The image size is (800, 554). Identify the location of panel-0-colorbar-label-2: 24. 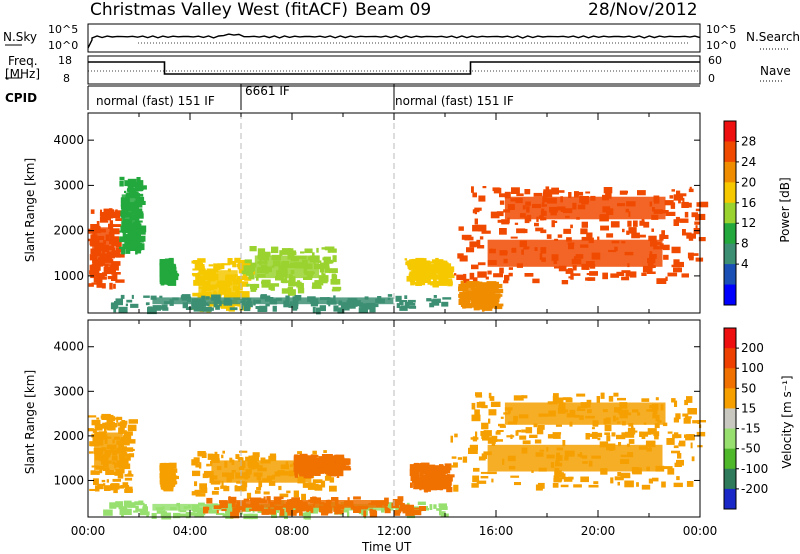
(748, 162).